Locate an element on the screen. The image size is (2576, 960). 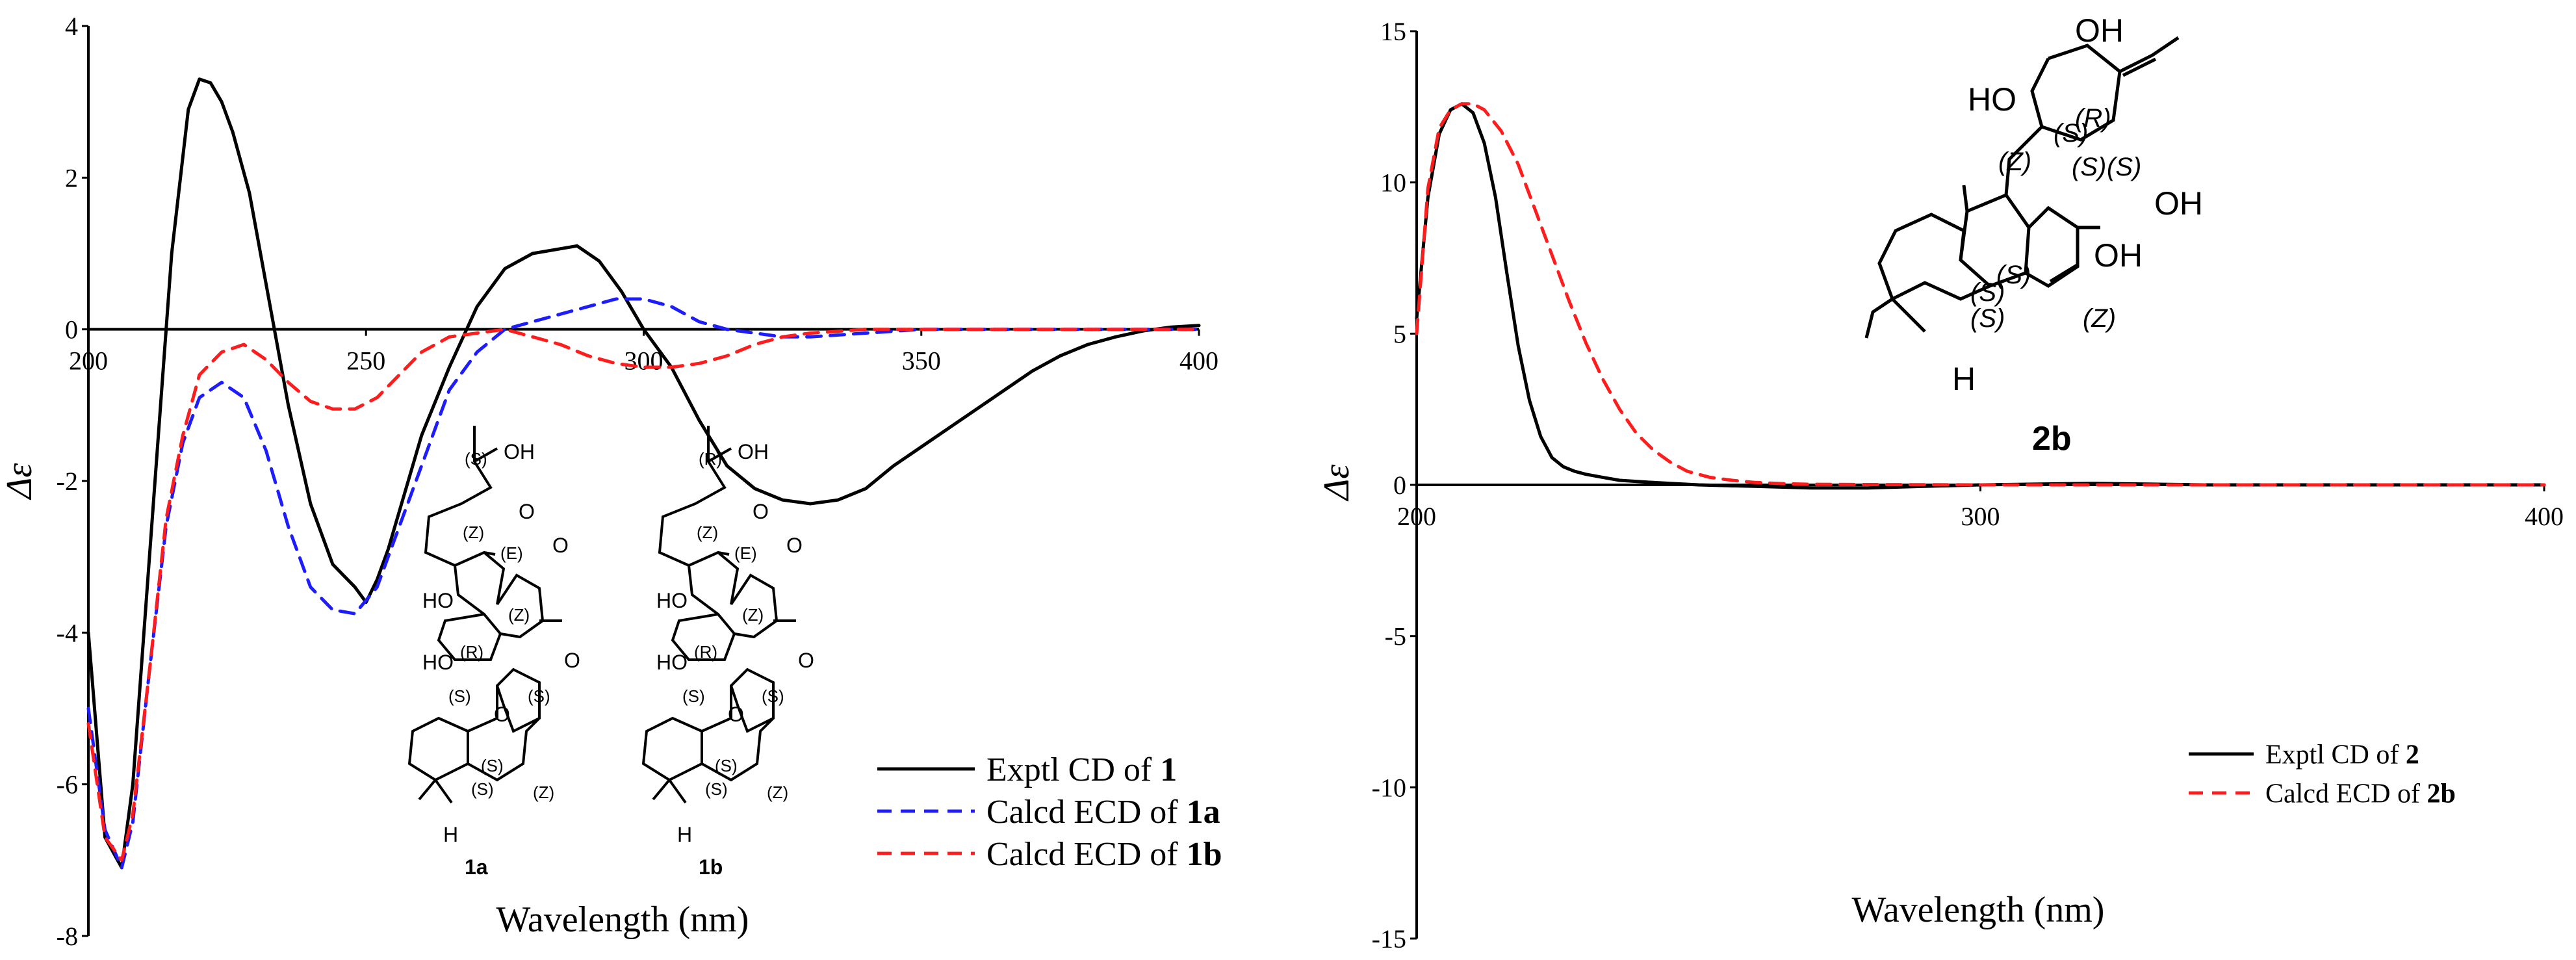
structure-1a-label-8: O is located at coordinates (572, 660).